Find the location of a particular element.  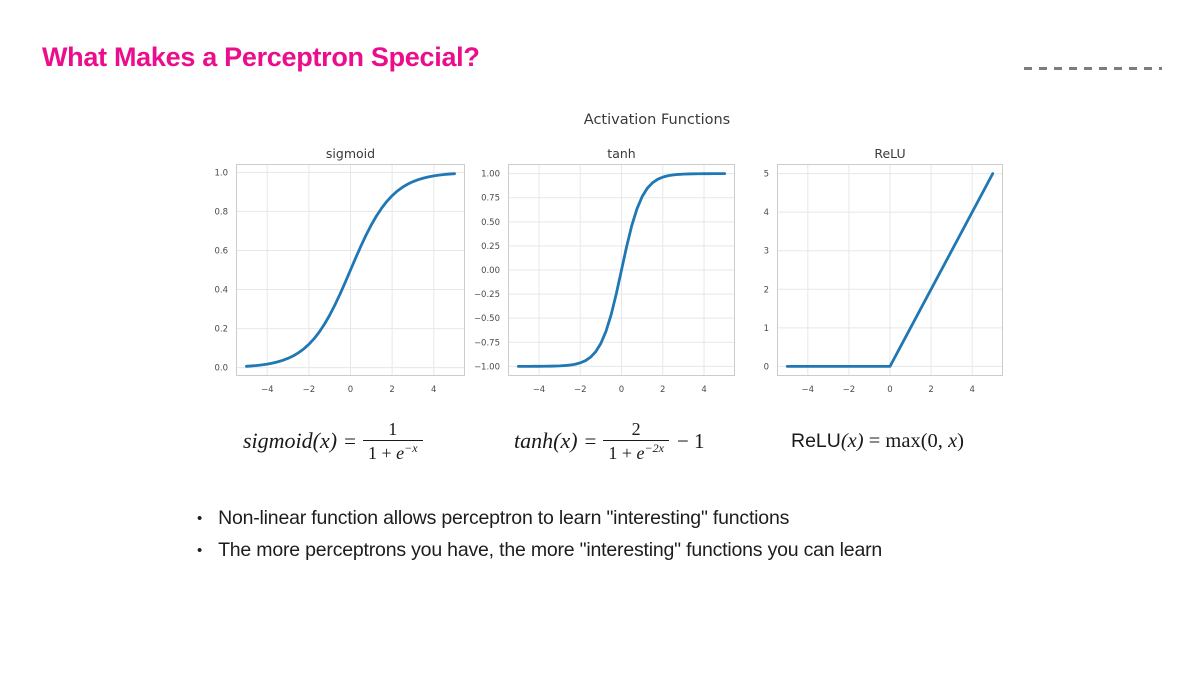

svg-text: 0.25 is located at coordinates (490, 247).